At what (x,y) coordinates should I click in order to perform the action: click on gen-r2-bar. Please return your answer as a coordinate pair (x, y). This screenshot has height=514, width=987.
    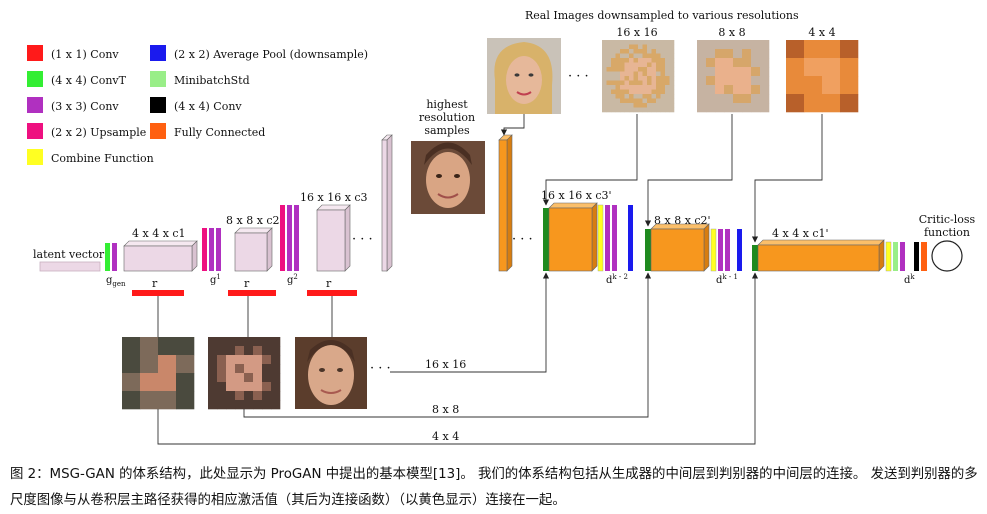
    Looking at the image, I should click on (252, 293).